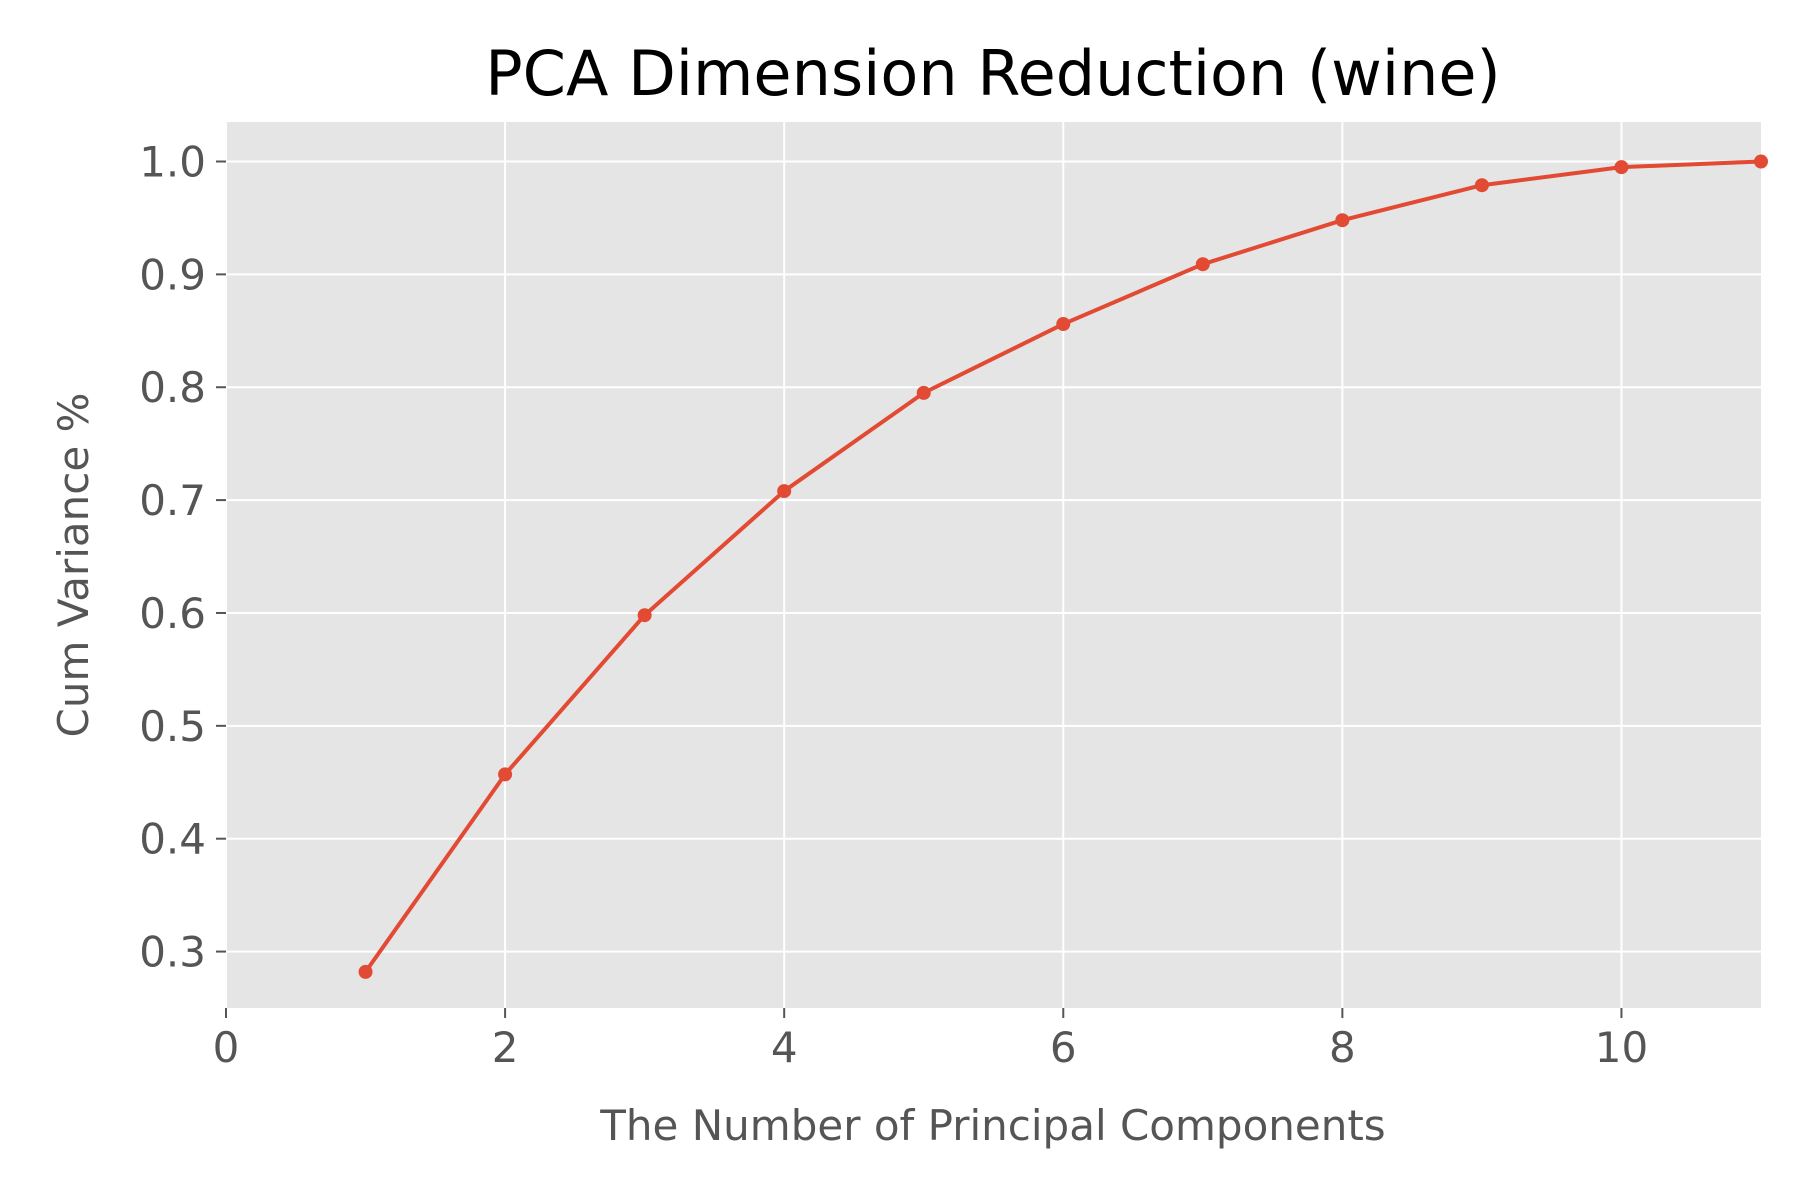 This screenshot has height=1200, width=1800. What do you see at coordinates (172, 613) in the screenshot?
I see `y-tick-label: 0.6` at bounding box center [172, 613].